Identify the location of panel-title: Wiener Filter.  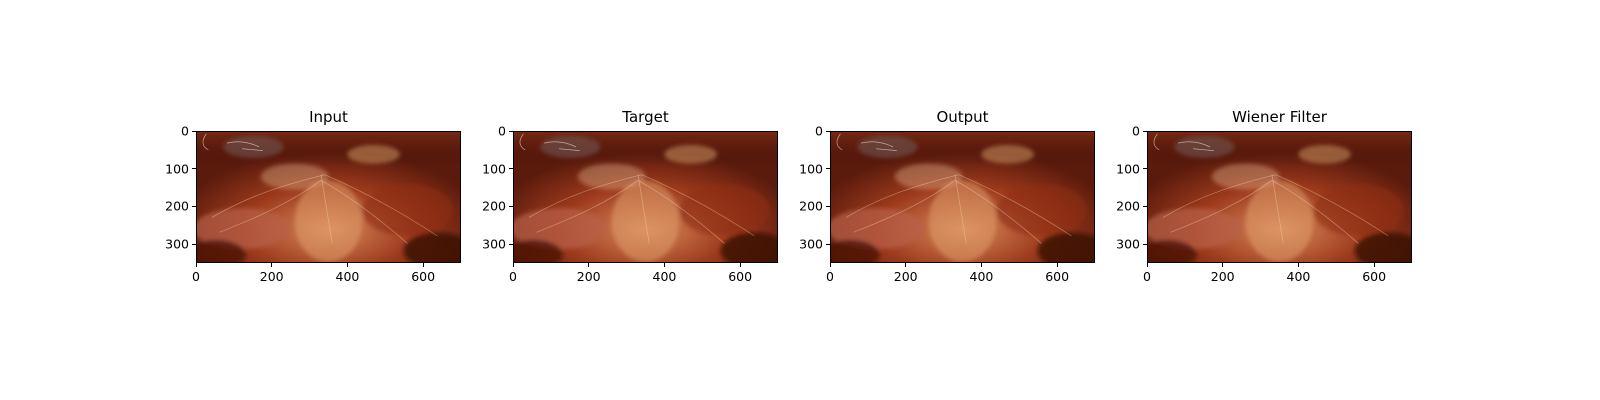
(1279, 117).